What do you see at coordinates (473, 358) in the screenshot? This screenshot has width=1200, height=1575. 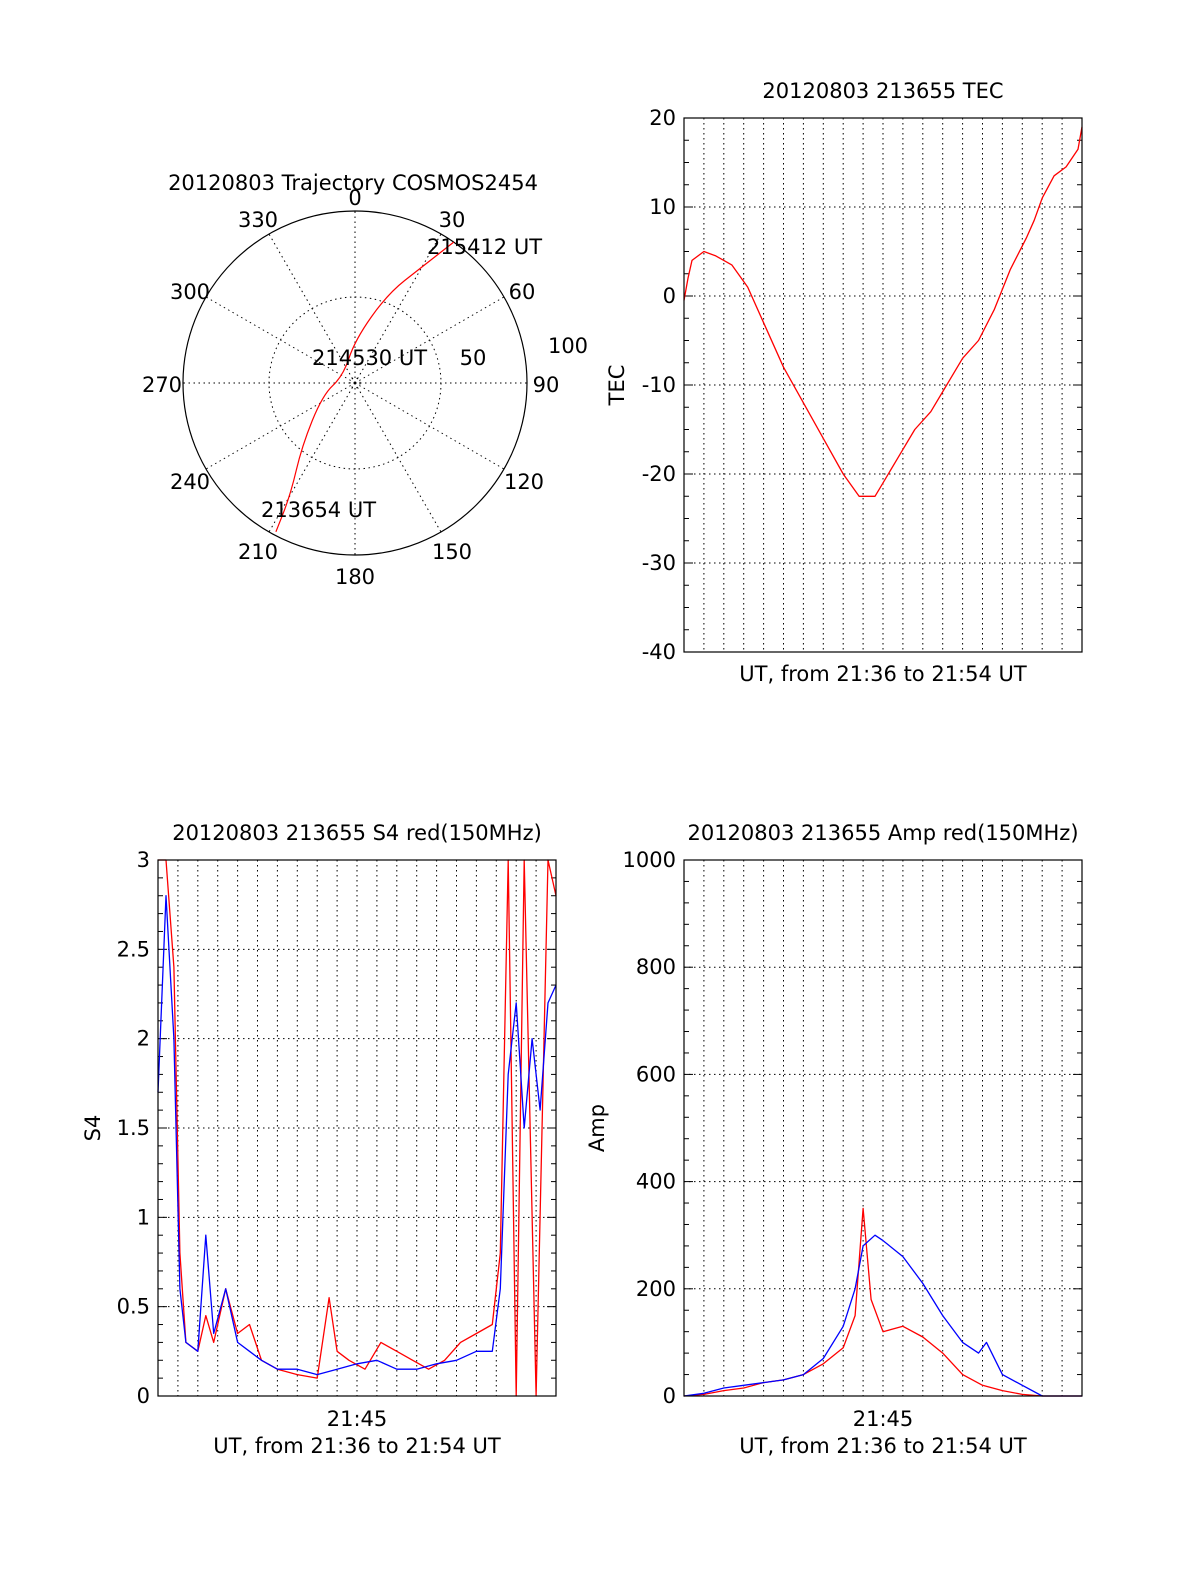 I see `polar-radial-label: 50` at bounding box center [473, 358].